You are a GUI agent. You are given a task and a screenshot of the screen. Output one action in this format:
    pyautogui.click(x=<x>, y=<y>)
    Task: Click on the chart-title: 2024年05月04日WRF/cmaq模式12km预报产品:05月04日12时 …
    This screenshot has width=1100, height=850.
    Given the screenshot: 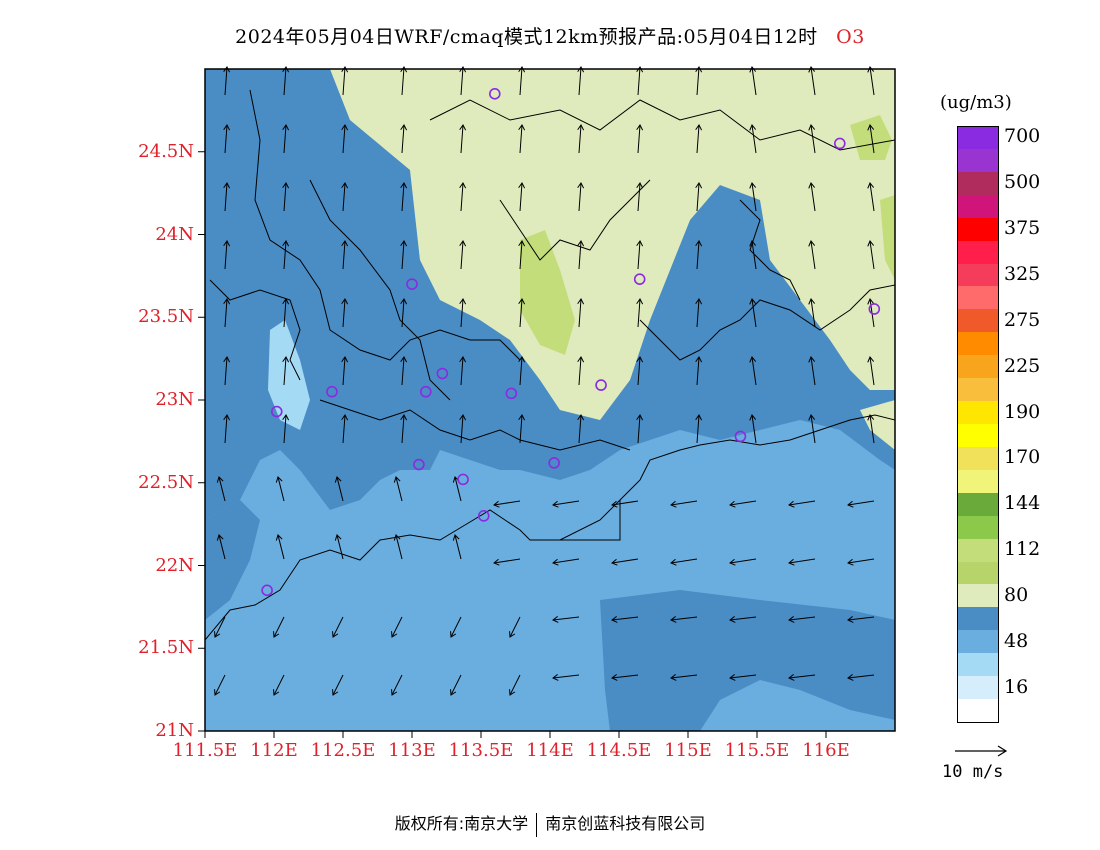 What is the action you would take?
    pyautogui.click(x=550, y=35)
    